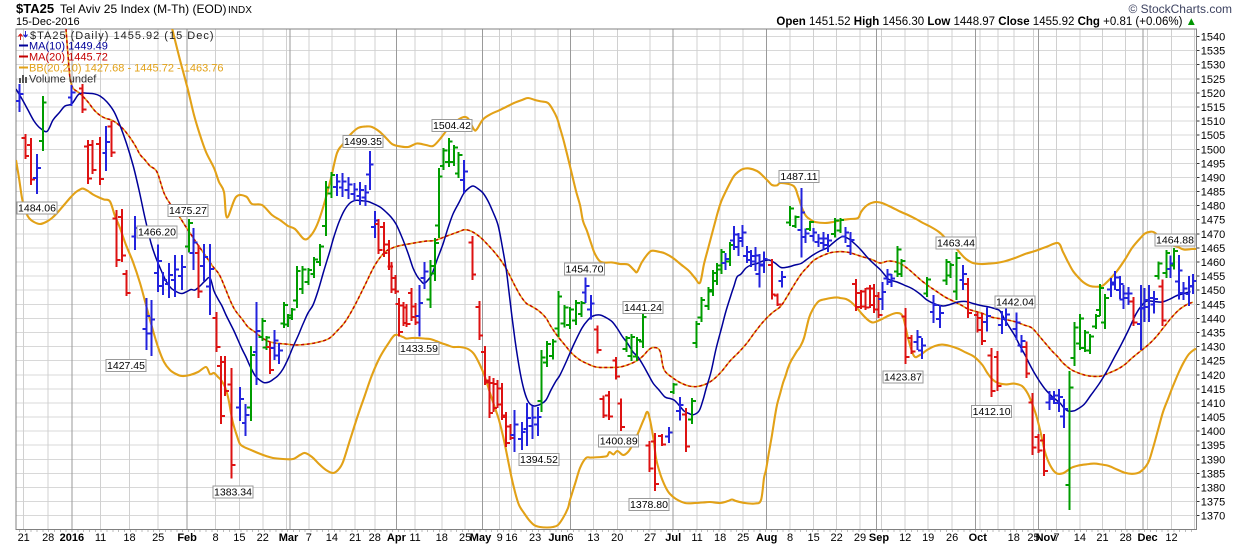  Describe the element at coordinates (879, 538) in the screenshot. I see `svg-text: Sep` at that location.